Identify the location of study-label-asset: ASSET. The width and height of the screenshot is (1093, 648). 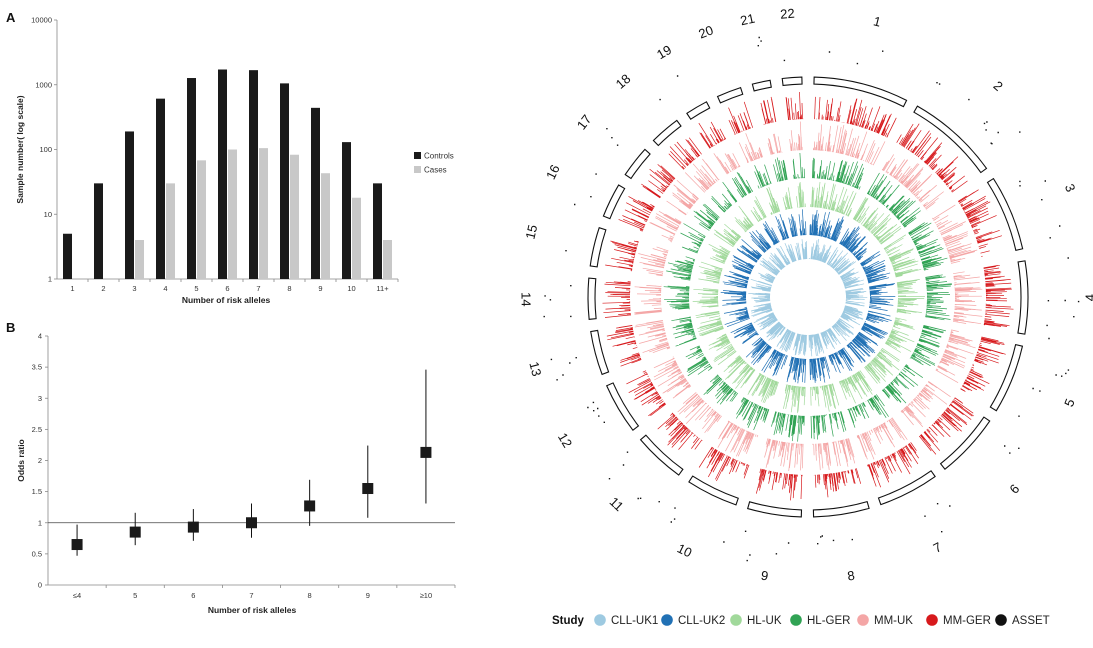
(1031, 621).